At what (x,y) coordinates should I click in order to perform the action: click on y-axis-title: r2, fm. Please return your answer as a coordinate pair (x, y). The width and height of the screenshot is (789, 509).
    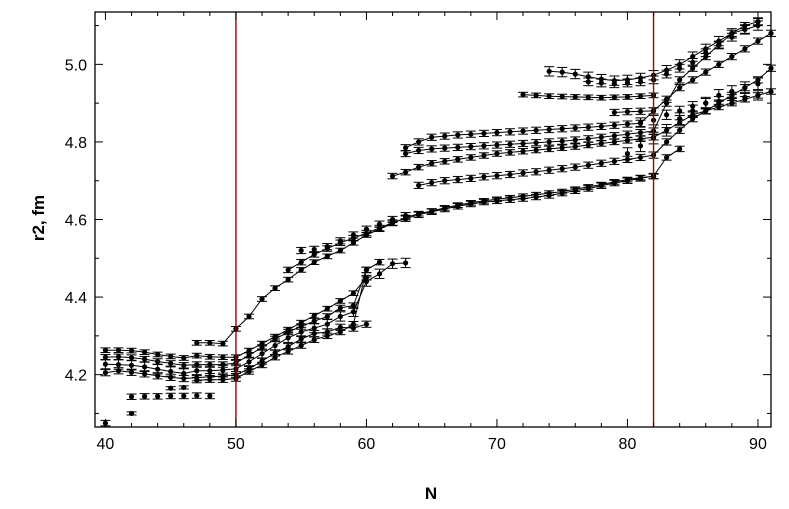
    Looking at the image, I should click on (38, 218).